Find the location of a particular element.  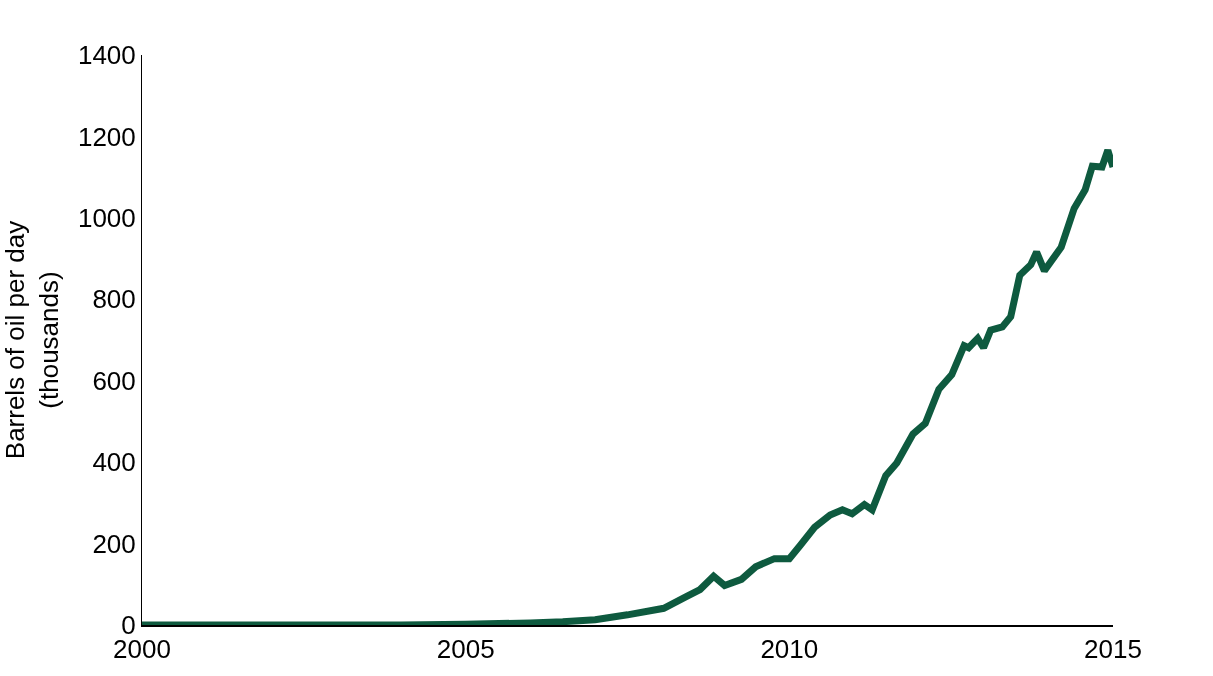

y-tick-label: 400 is located at coordinates (114, 462).